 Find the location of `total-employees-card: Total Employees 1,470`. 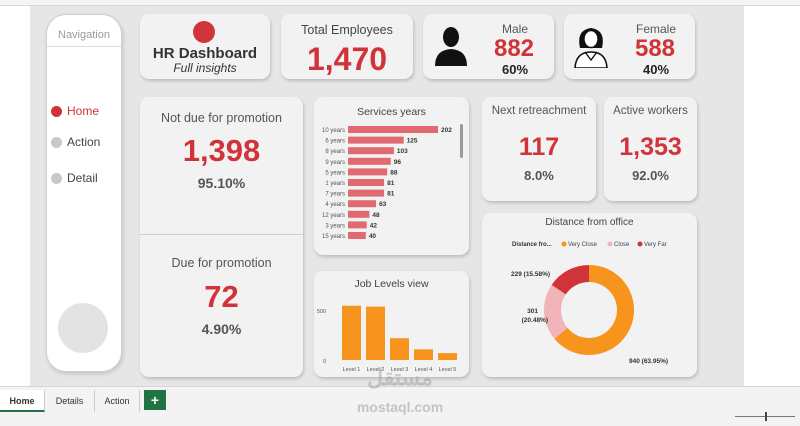

total-employees-card: Total Employees 1,470 is located at coordinates (347, 46).